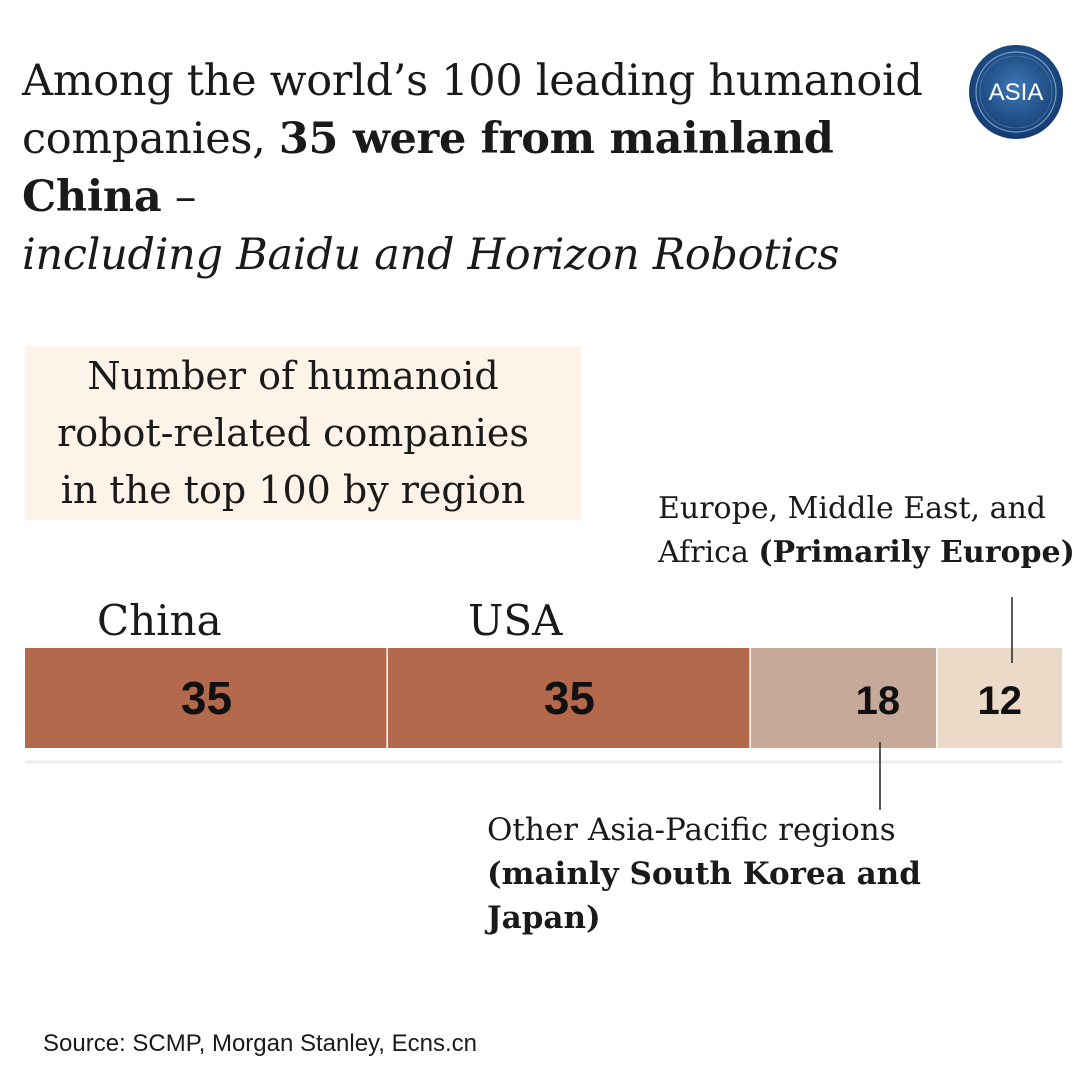  I want to click on asia-logo-text: ASIA, so click(1016, 92).